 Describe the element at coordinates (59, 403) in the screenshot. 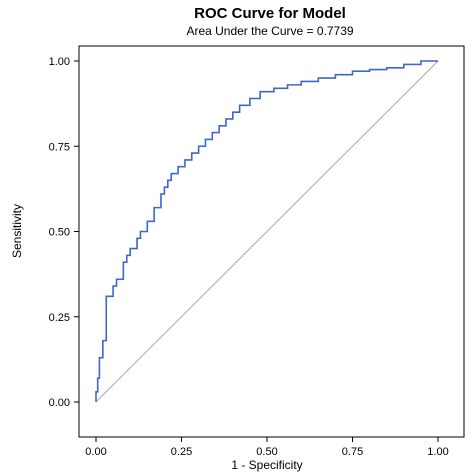

I see `y-tick-label: 0.00` at that location.